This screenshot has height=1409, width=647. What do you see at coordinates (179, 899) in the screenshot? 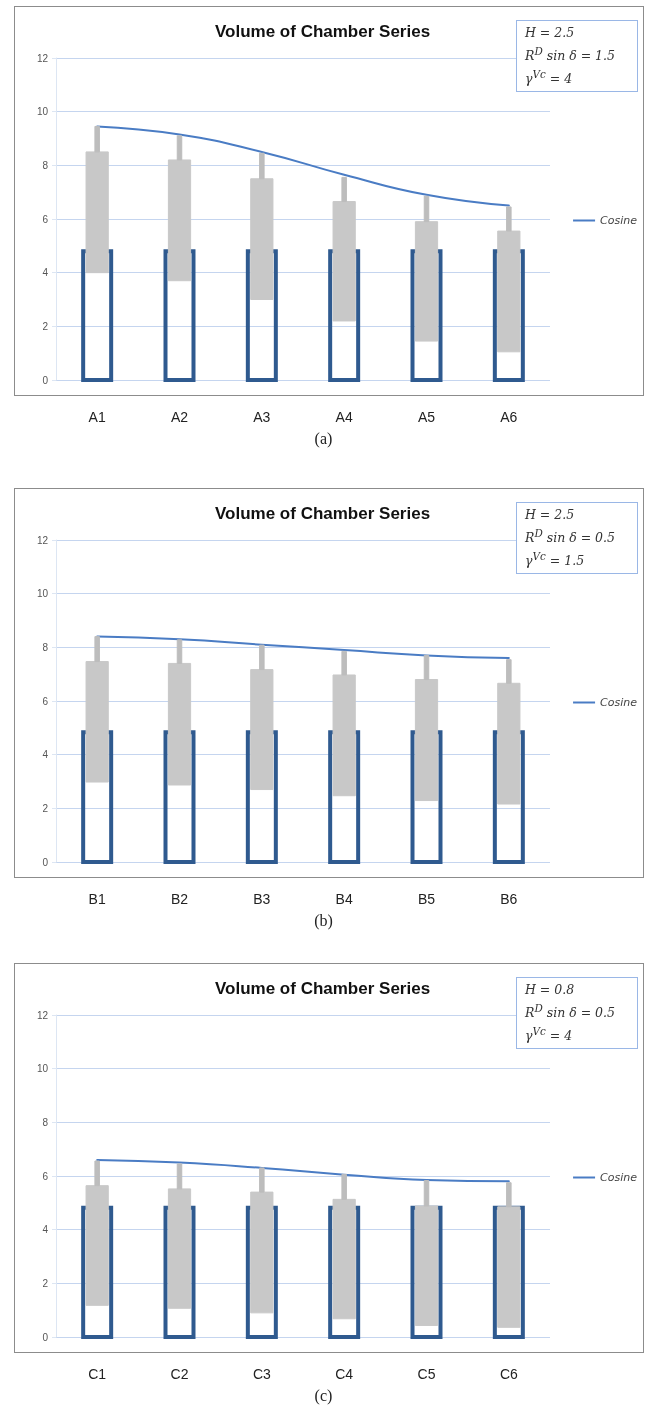
I see `x-tick-label: B2` at bounding box center [179, 899].